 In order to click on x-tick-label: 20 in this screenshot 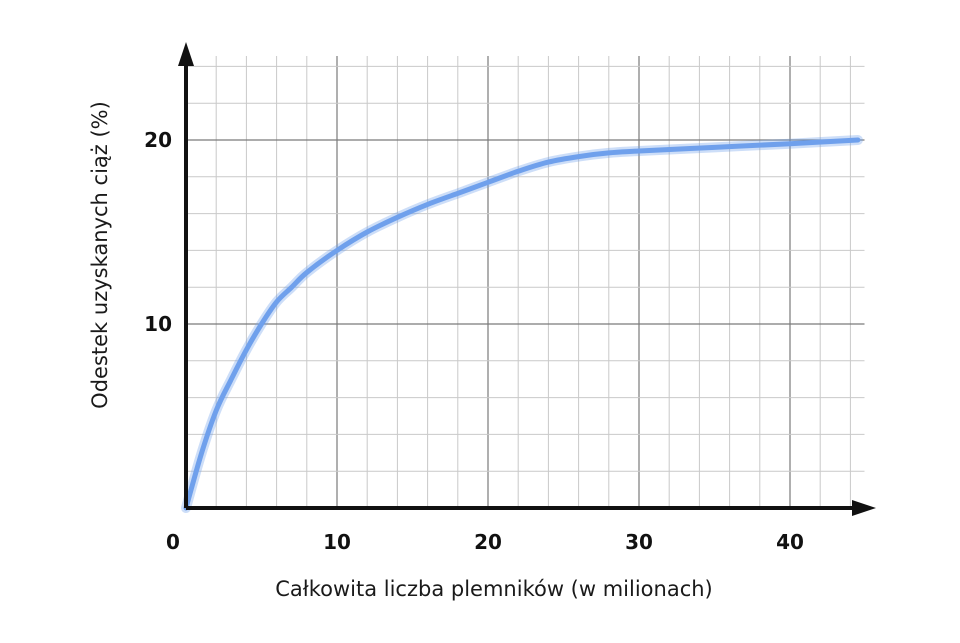, I will do `click(488, 542)`.